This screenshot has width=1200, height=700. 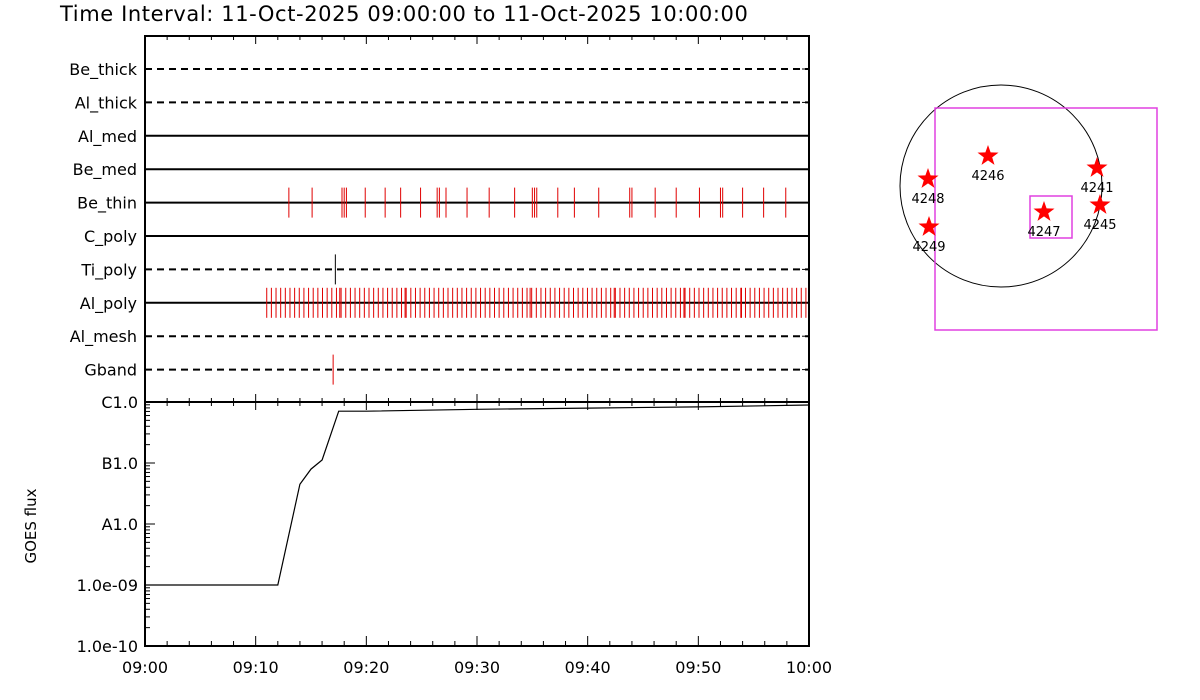 What do you see at coordinates (698, 667) in the screenshot?
I see `x-tick-label: 09:50` at bounding box center [698, 667].